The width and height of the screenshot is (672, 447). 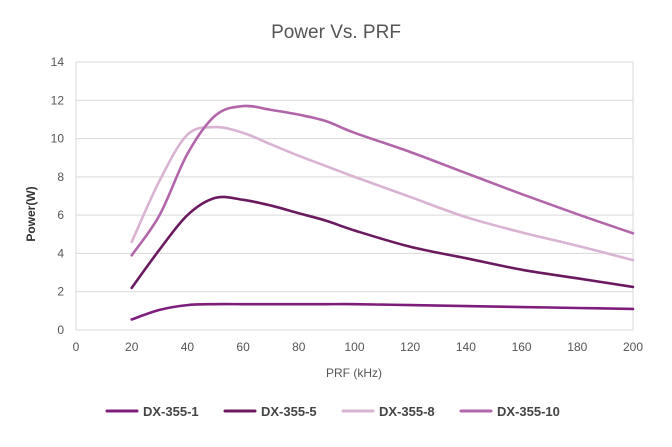 I want to click on y-tick-label: 12, so click(x=58, y=100).